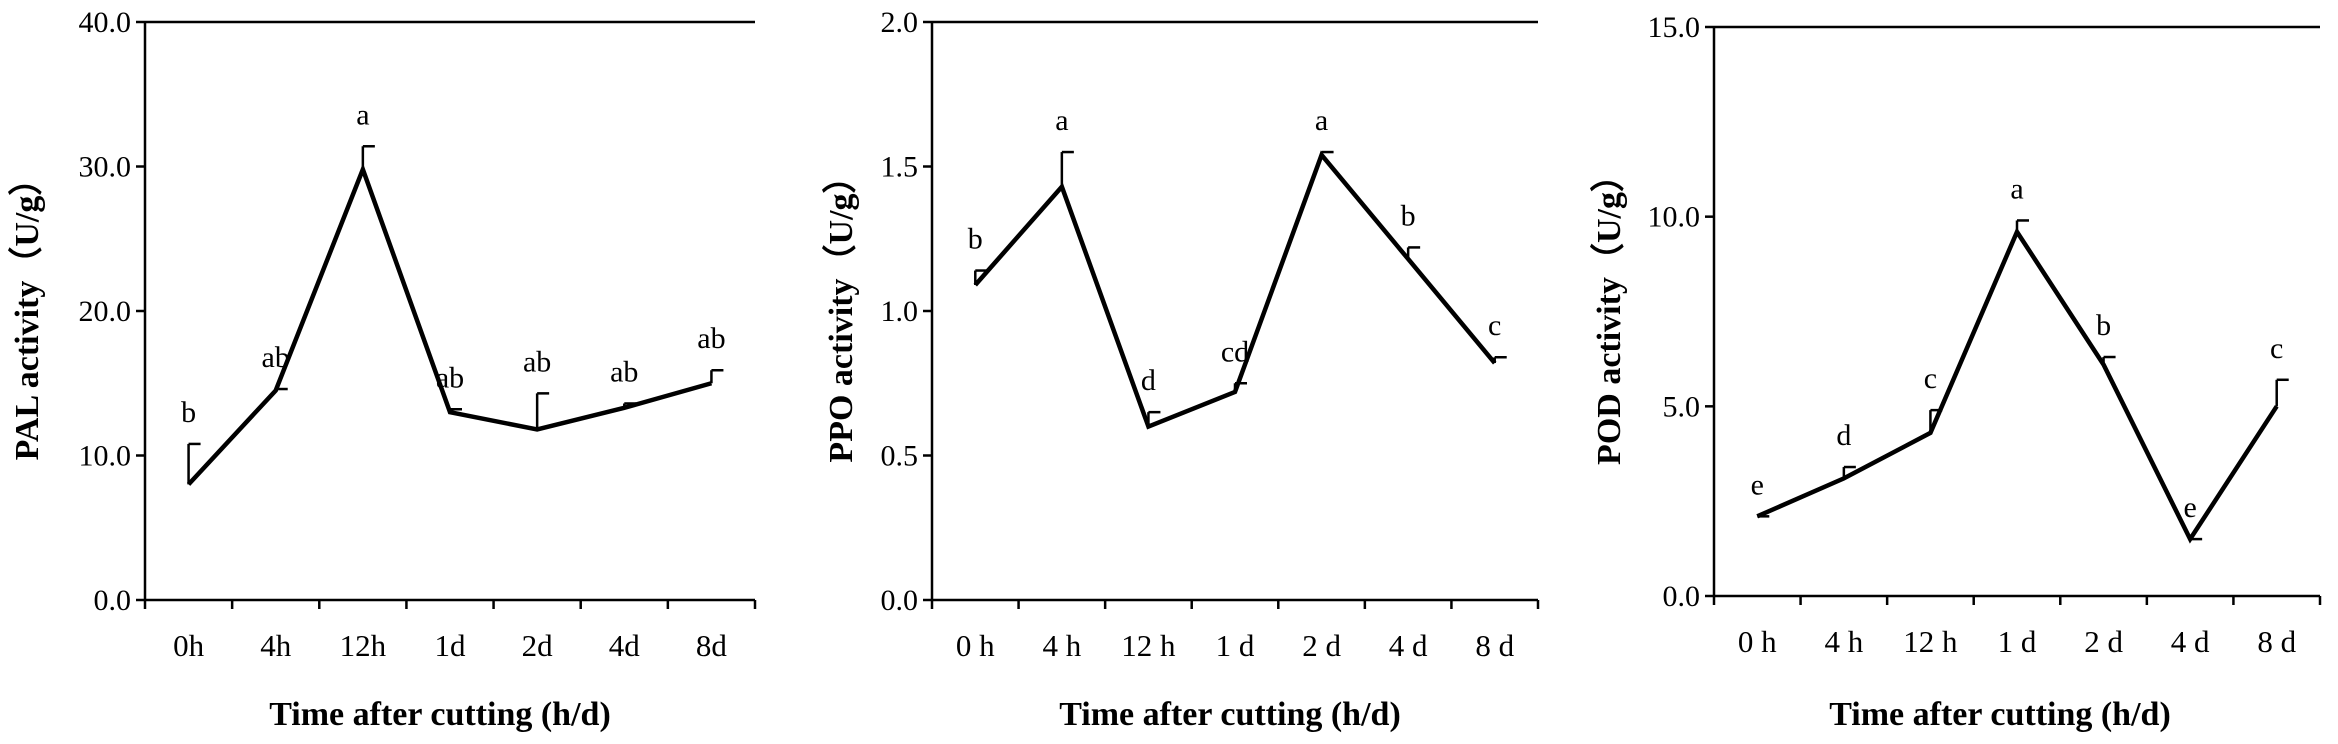 The height and width of the screenshot is (744, 2338). What do you see at coordinates (1757, 484) in the screenshot?
I see `chart-2.significance-label-0: e` at bounding box center [1757, 484].